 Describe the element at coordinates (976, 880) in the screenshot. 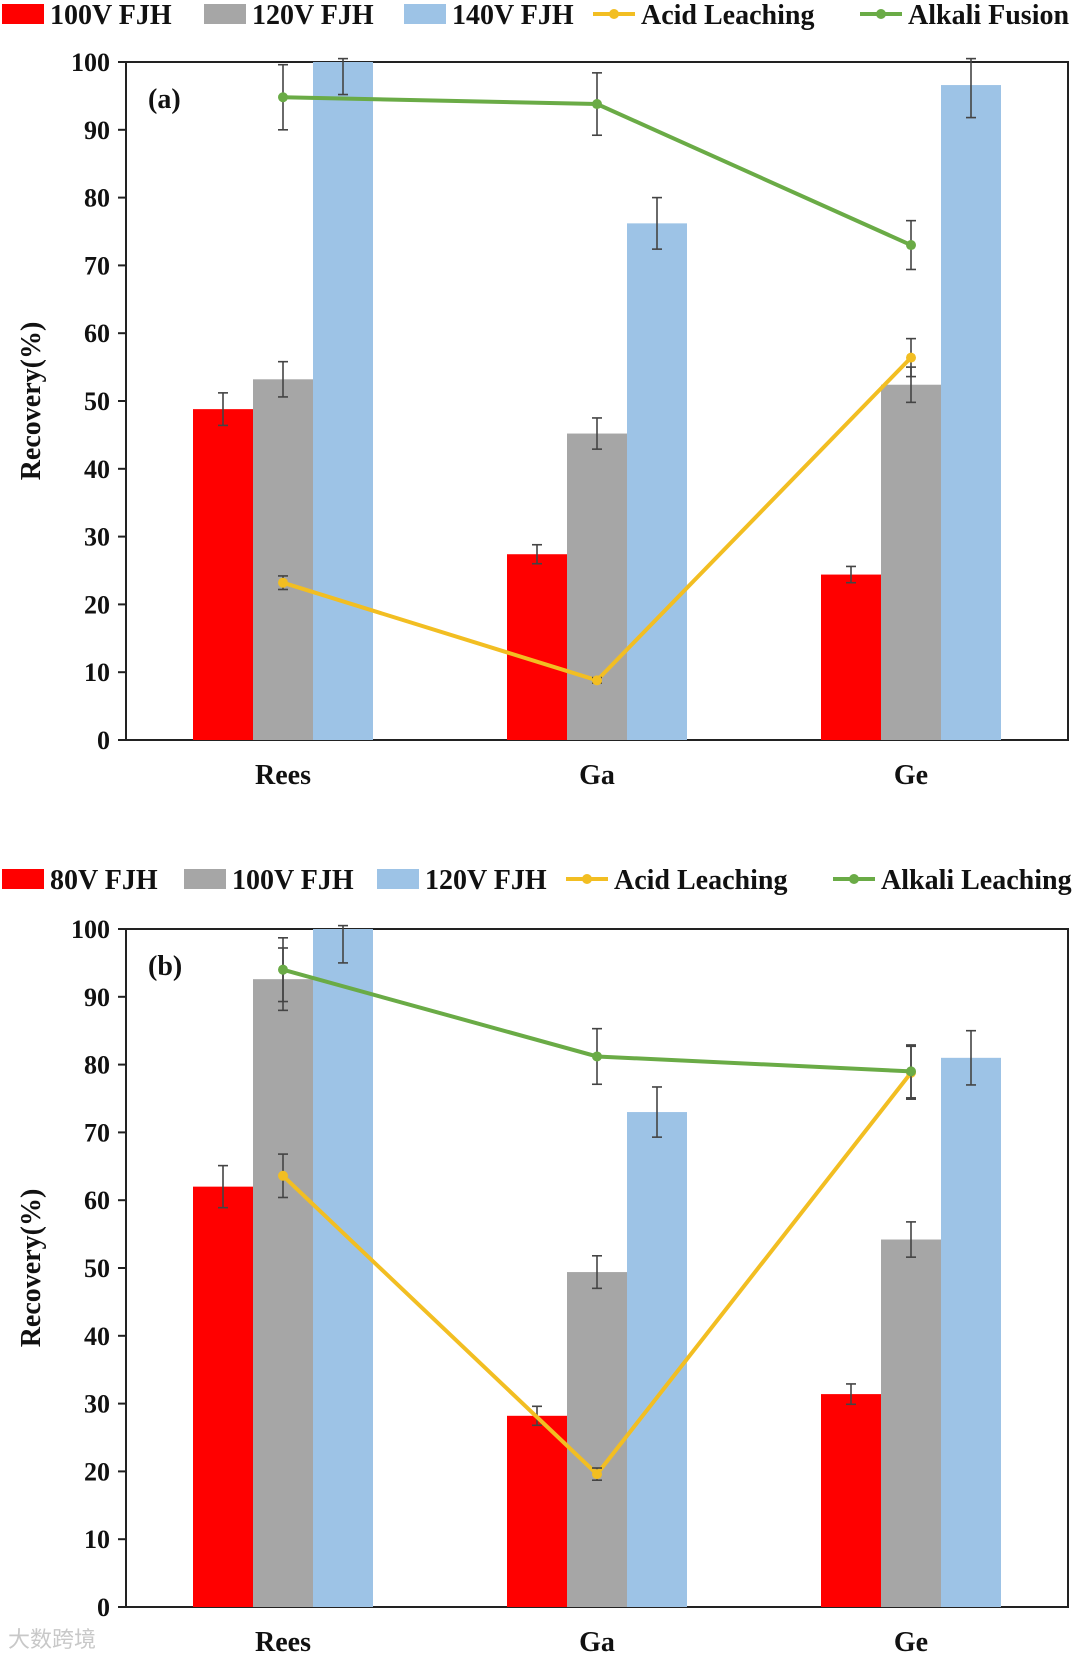

I see `legend-label: Alkali Leaching` at that location.